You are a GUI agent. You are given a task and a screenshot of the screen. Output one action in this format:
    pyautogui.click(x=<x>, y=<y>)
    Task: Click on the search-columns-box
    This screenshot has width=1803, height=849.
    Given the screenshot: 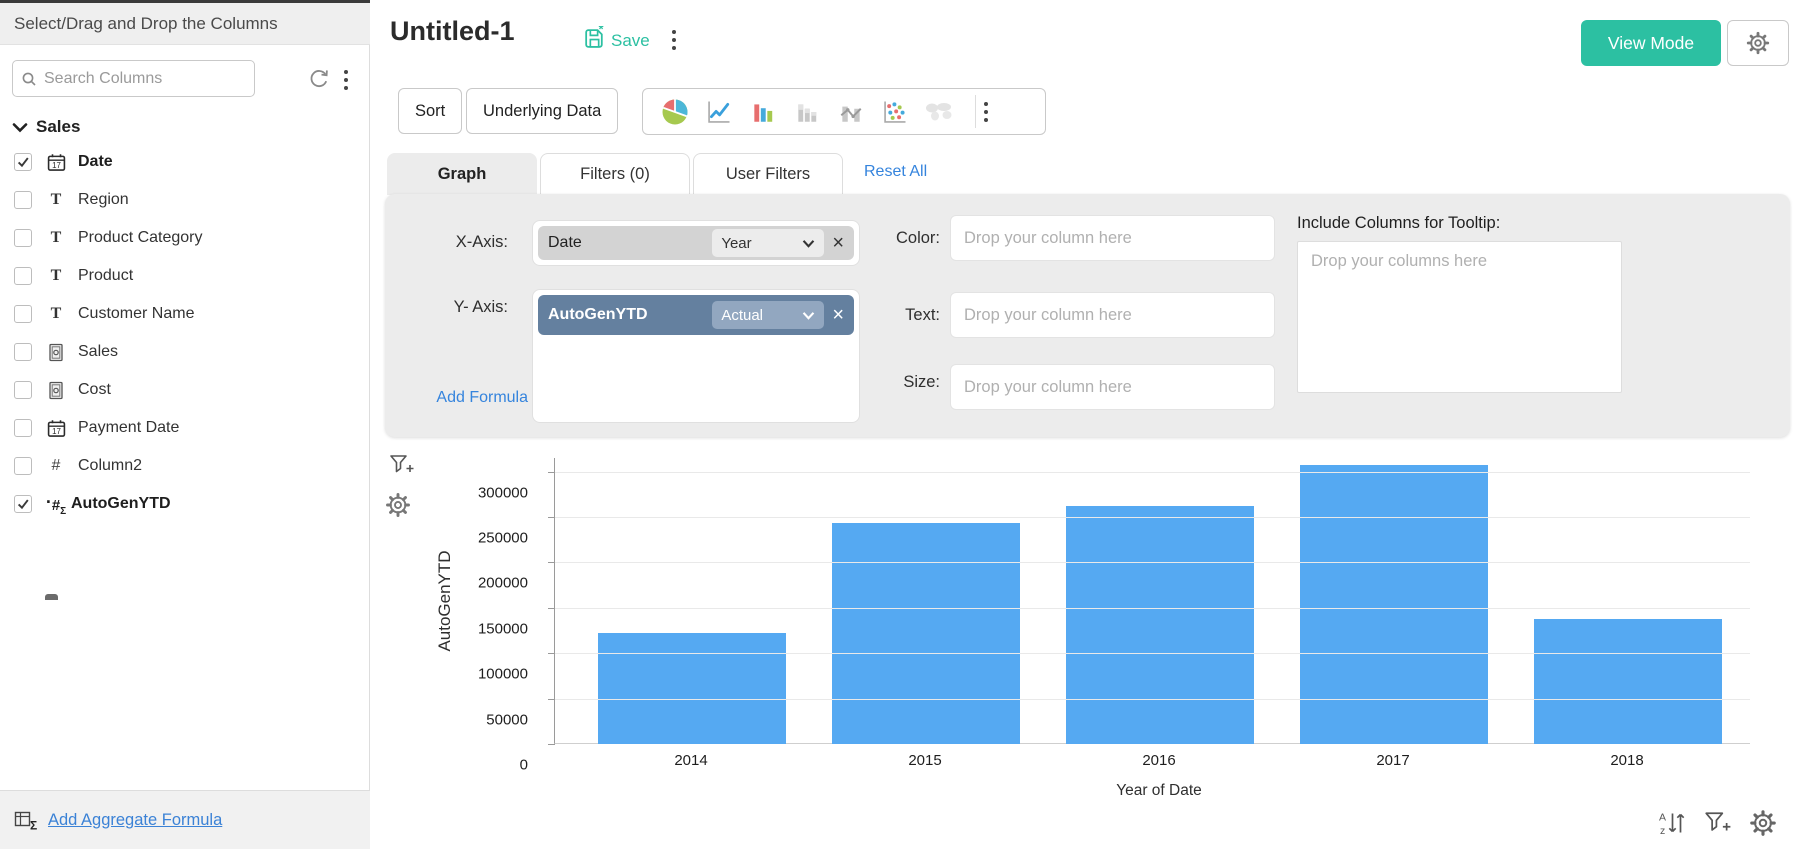 What is the action you would take?
    pyautogui.click(x=133, y=78)
    